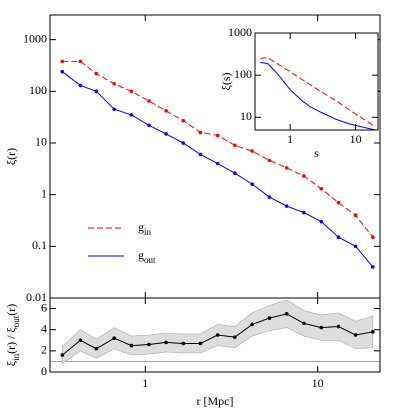  I want to click on y-axis-label: ξ(r), so click(11, 156).